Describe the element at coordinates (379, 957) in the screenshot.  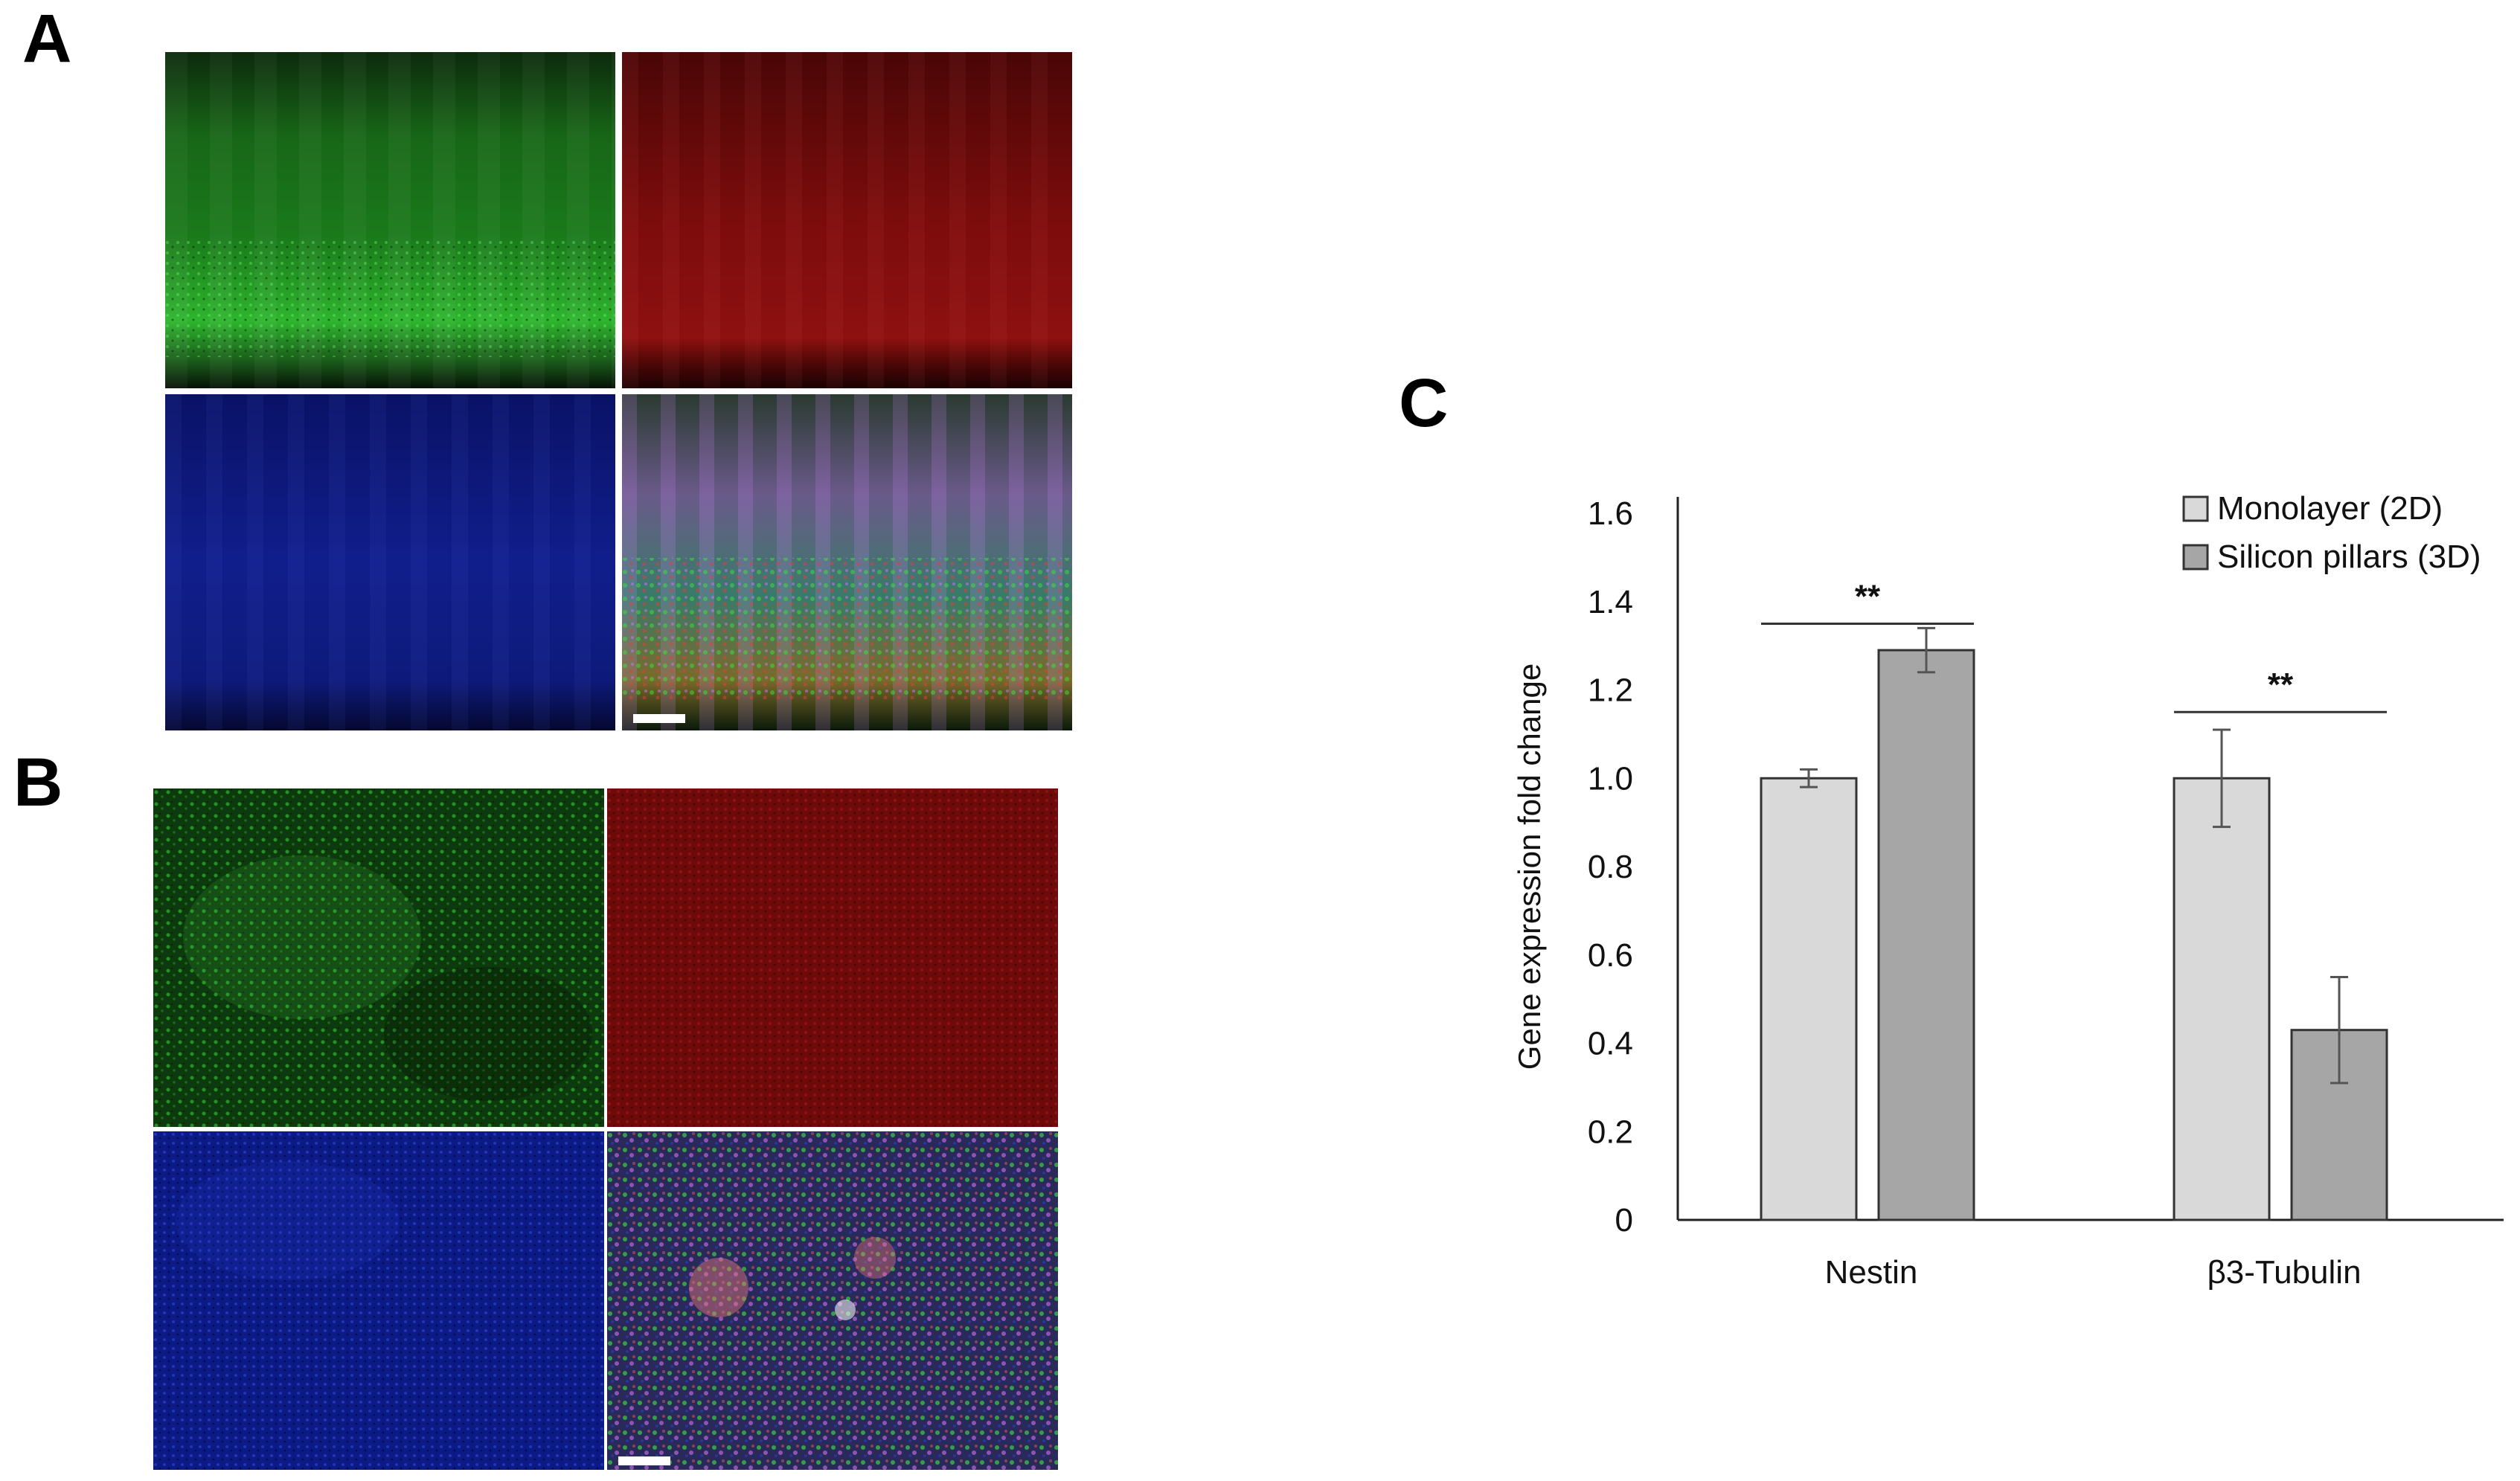
I see `panel-b-green-image` at that location.